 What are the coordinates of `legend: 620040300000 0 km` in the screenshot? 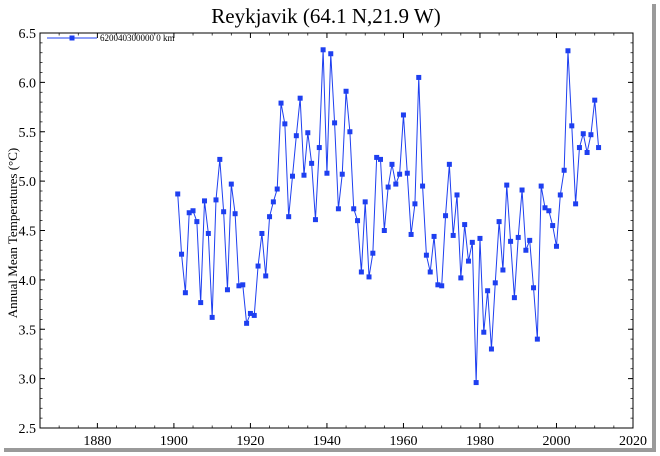 It's located at (111, 38).